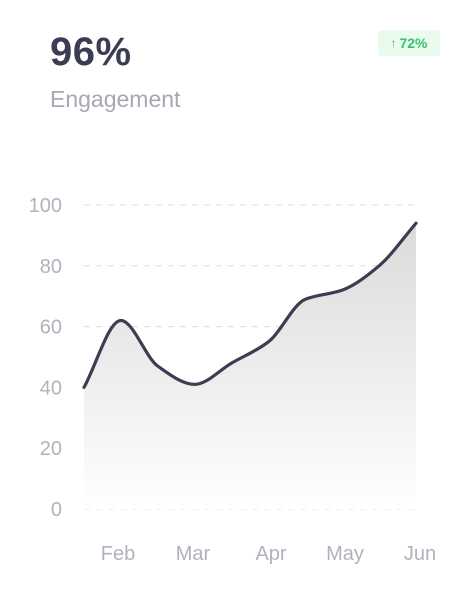 Image resolution: width=466 pixels, height=594 pixels. What do you see at coordinates (393, 43) in the screenshot?
I see `arrow-up-icon: ↑` at bounding box center [393, 43].